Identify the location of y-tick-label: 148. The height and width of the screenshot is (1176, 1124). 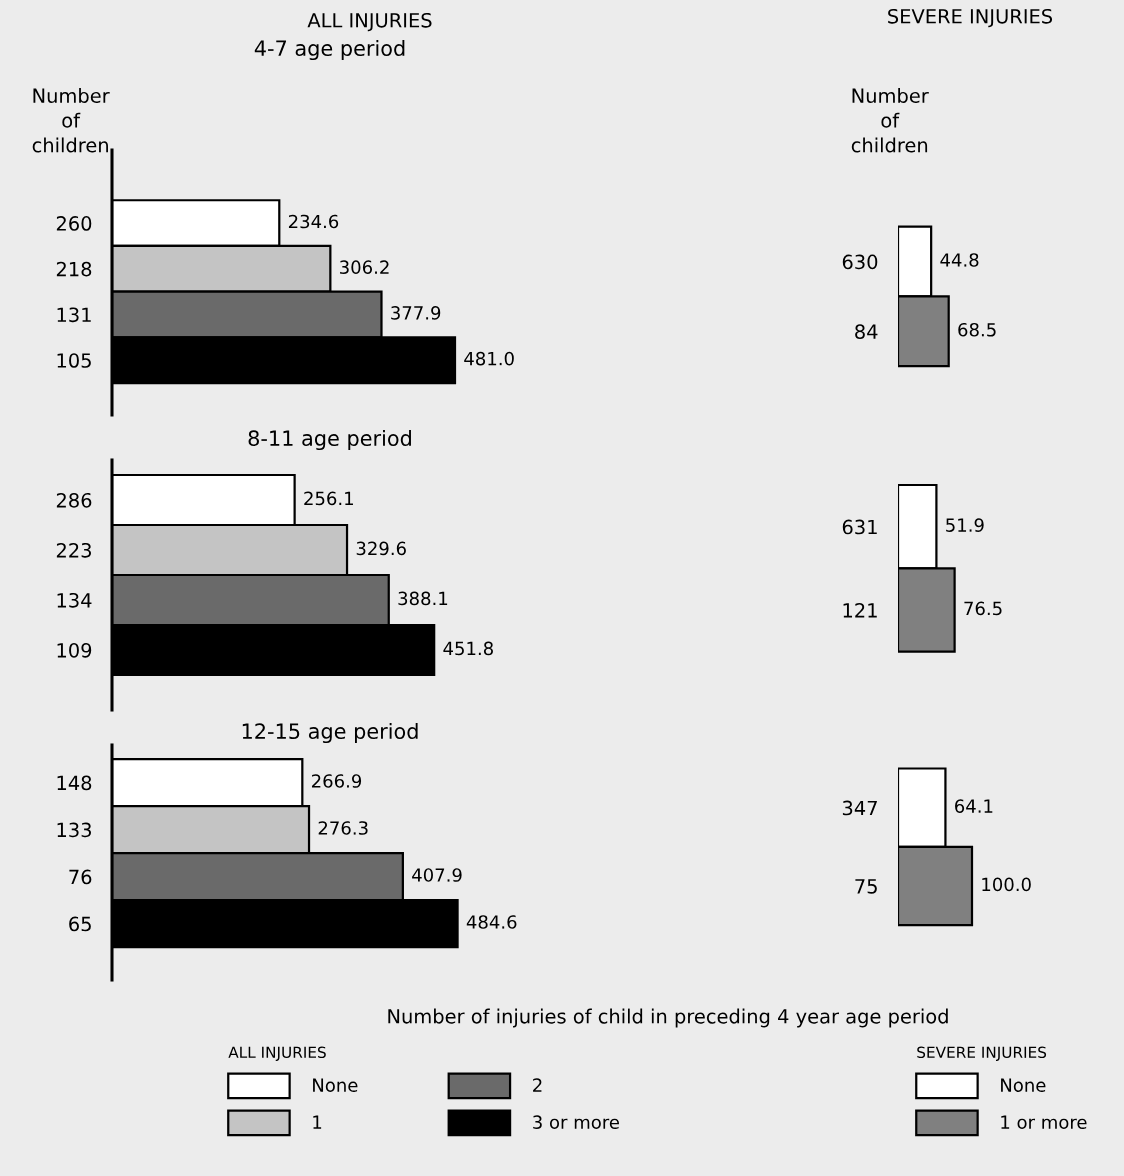
(74, 783).